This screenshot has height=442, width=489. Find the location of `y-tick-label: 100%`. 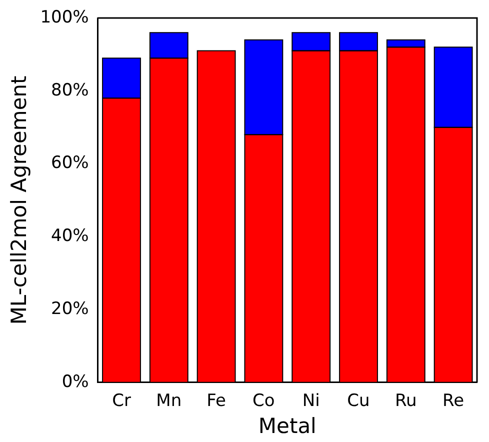

y-tick-label: 100% is located at coordinates (64, 17).